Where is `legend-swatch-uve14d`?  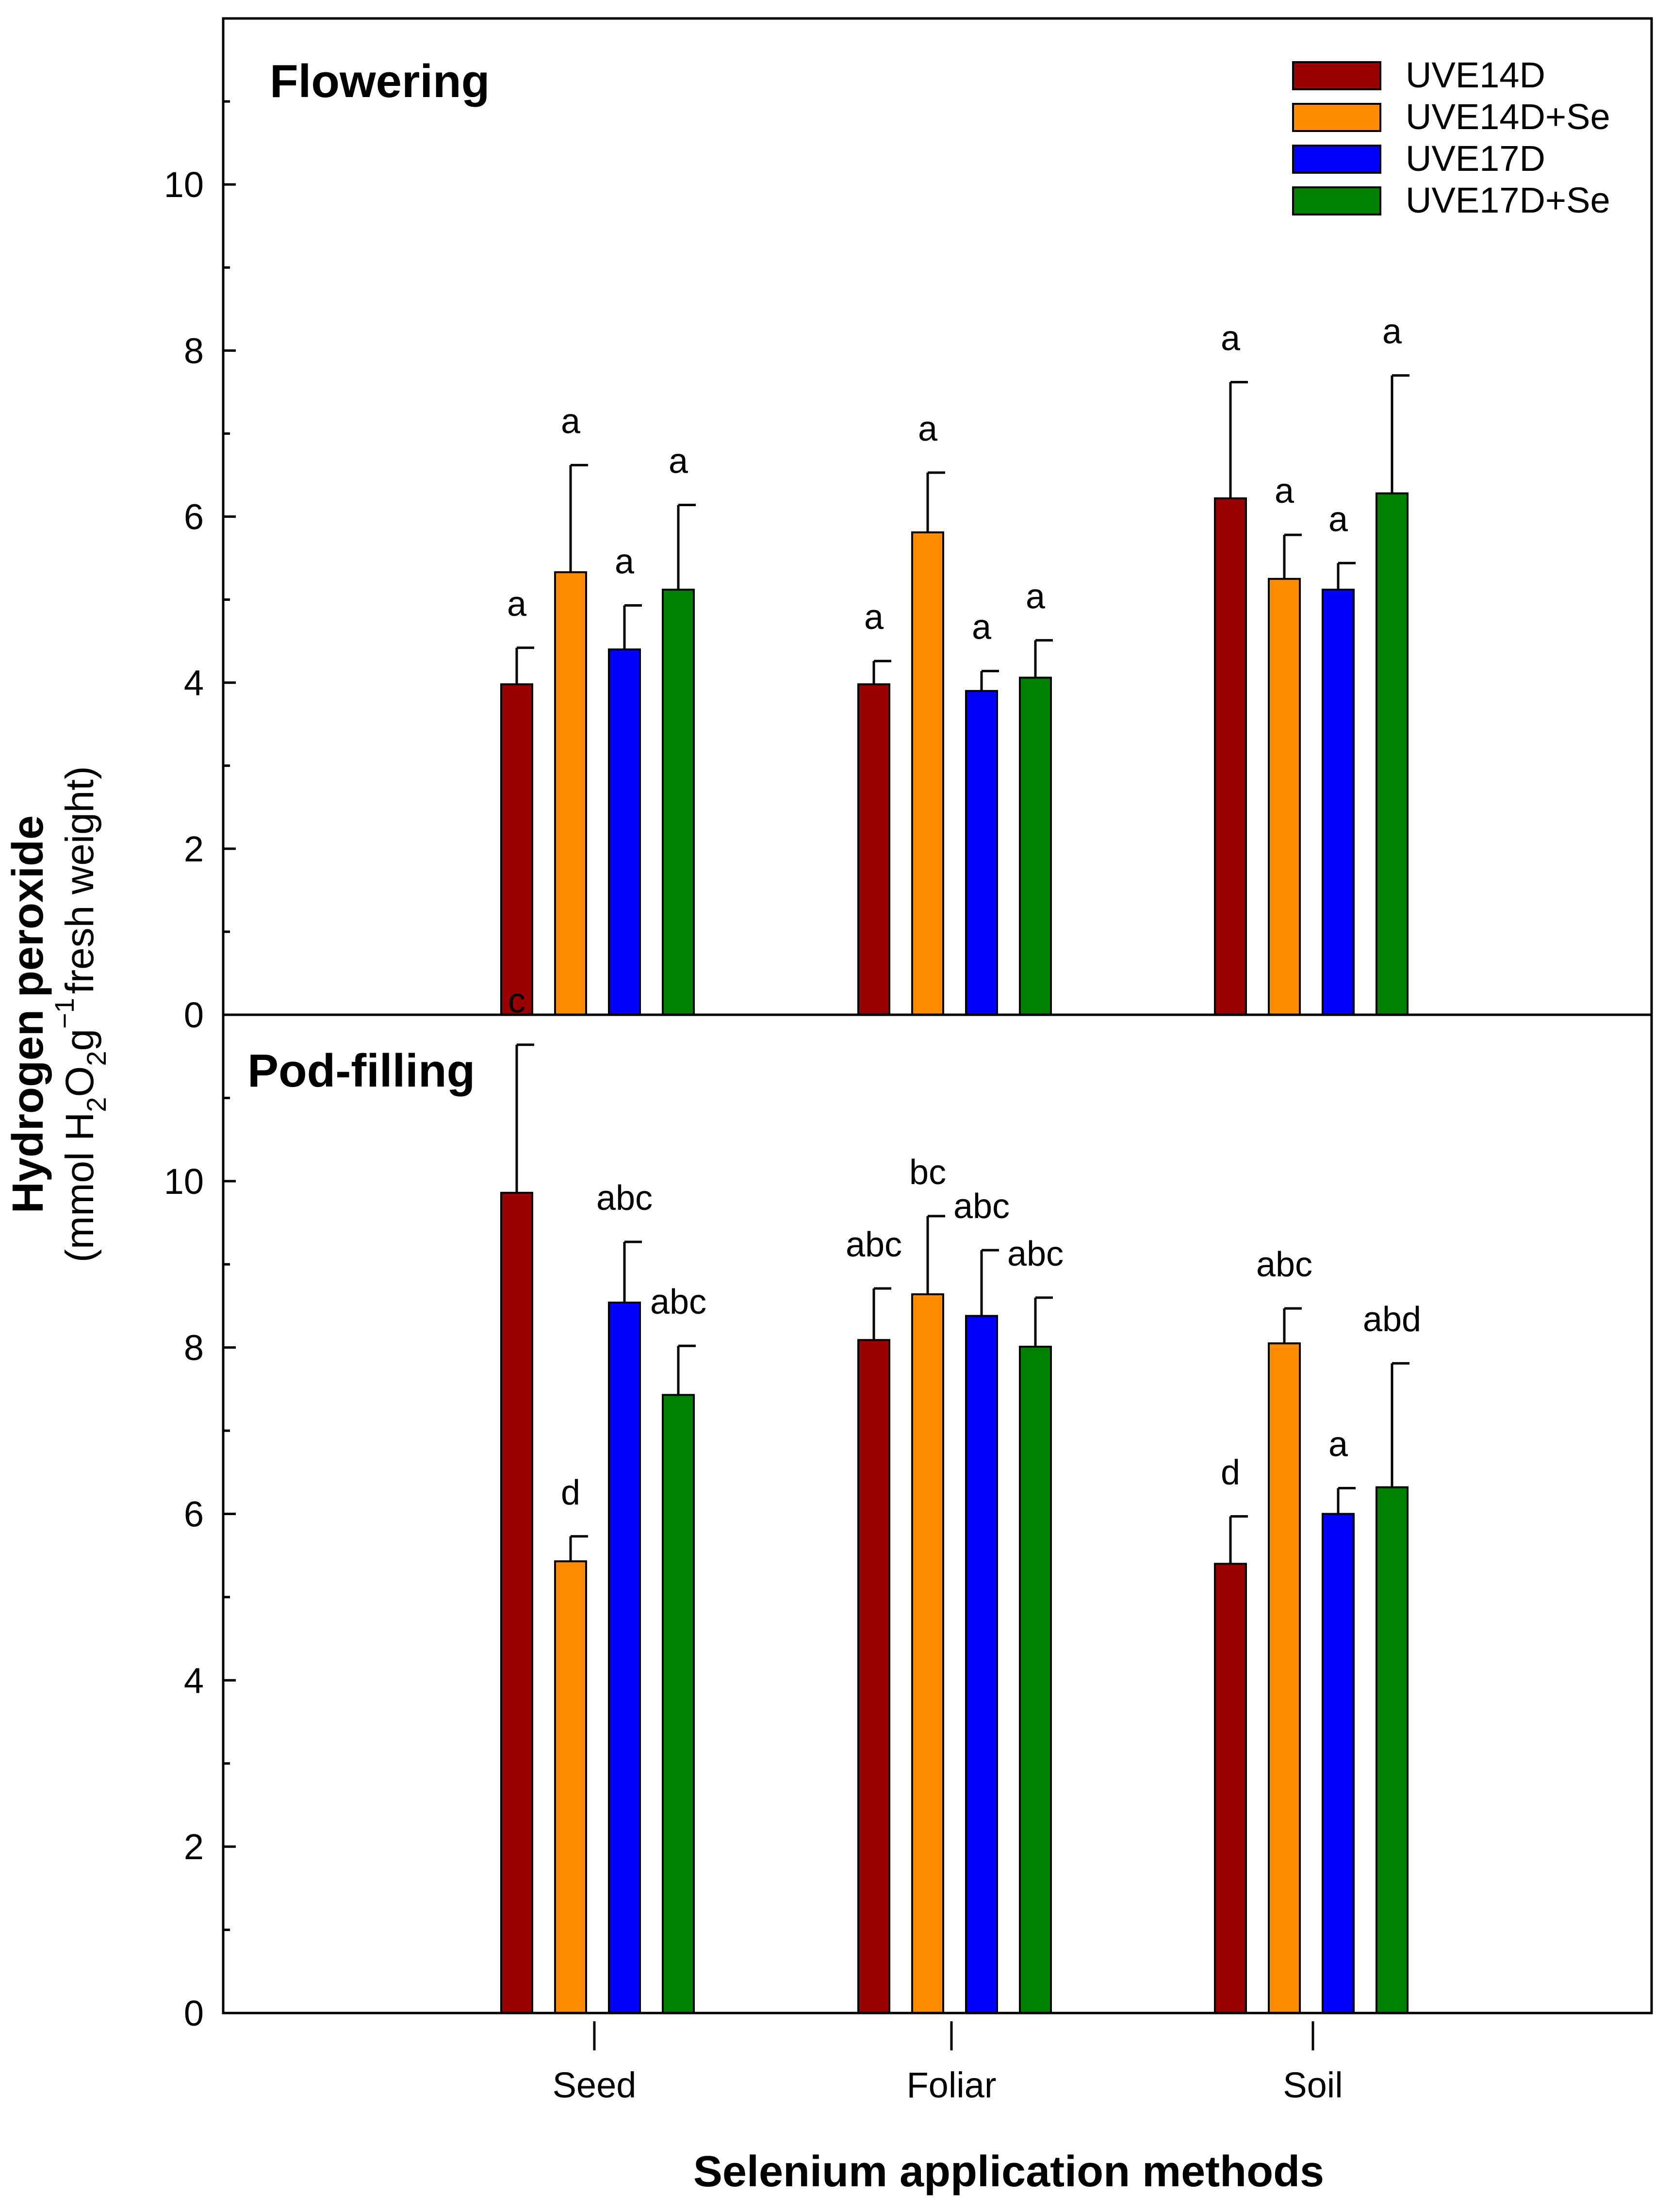
legend-swatch-uve14d is located at coordinates (1336, 76).